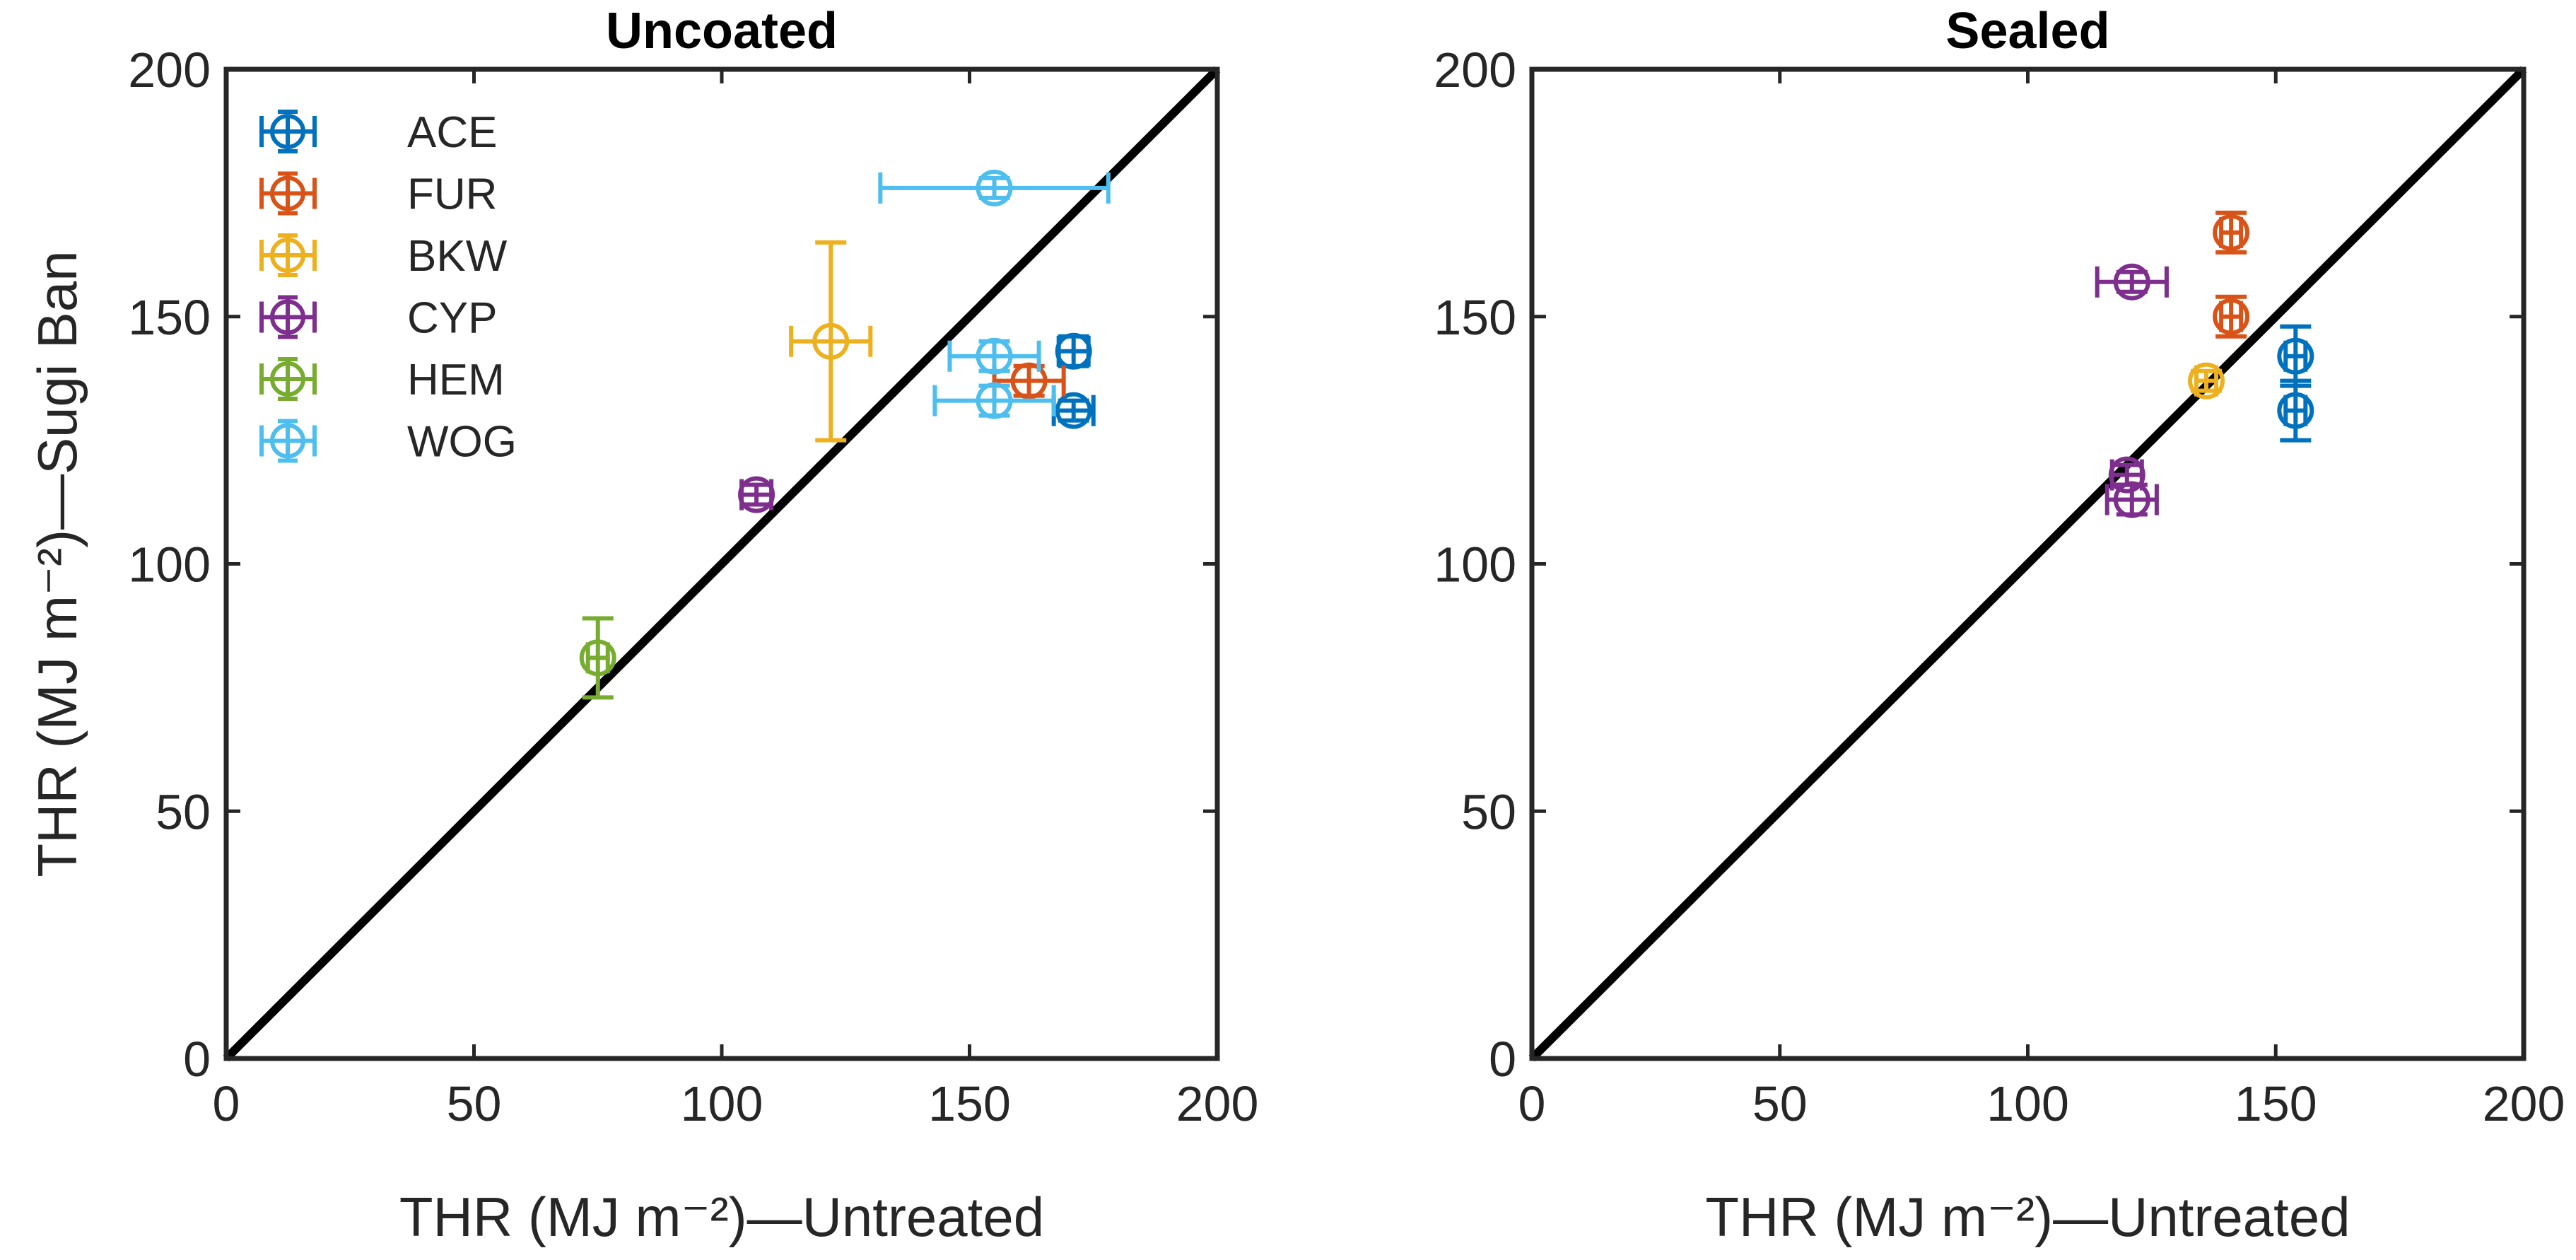 This screenshot has height=1260, width=2576. Describe the element at coordinates (1489, 812) in the screenshot. I see `y-tick-label: 50` at that location.